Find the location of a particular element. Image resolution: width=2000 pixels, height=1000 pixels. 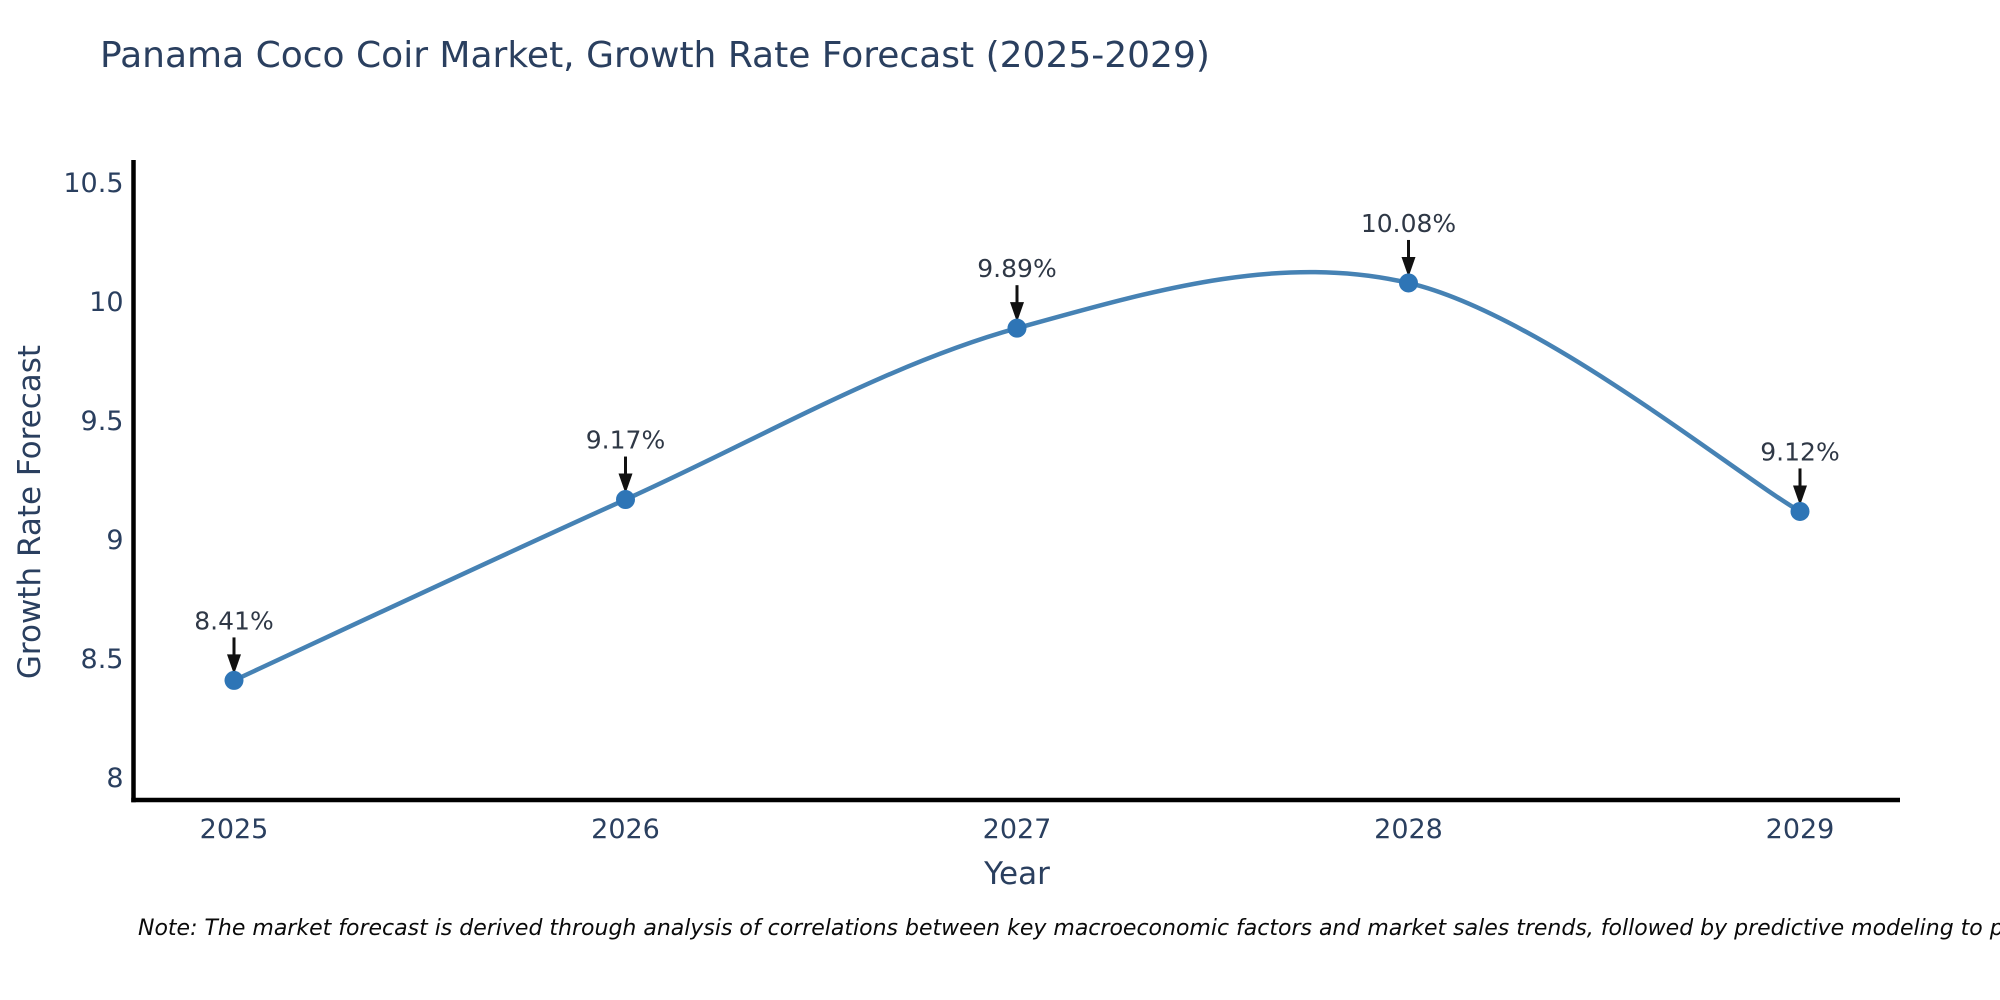

data-point-label: 9.12% is located at coordinates (1799, 451).